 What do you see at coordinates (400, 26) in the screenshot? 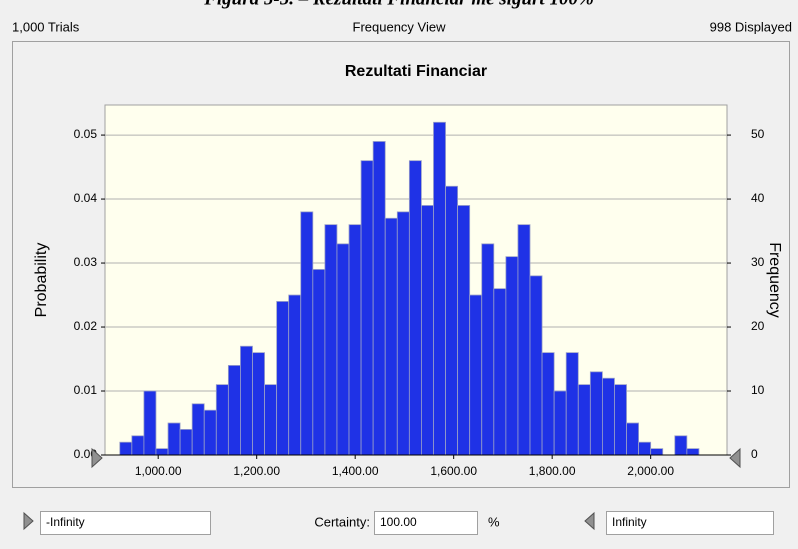
I see `view-name: Frequency View` at bounding box center [400, 26].